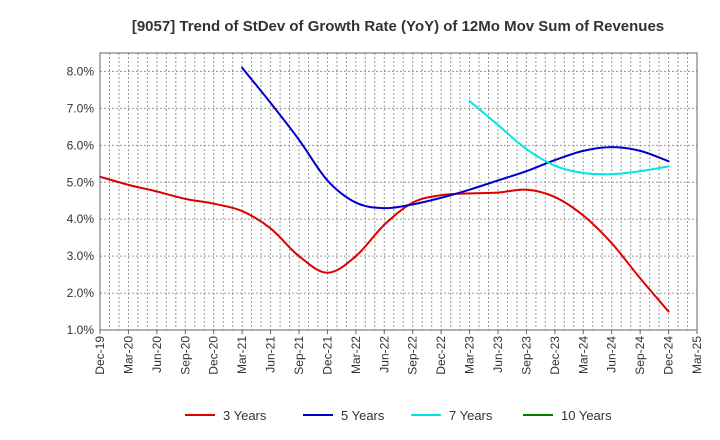 This screenshot has width=720, height=440. What do you see at coordinates (526, 355) in the screenshot?
I see `x-tick-label: Sep-23` at bounding box center [526, 355].